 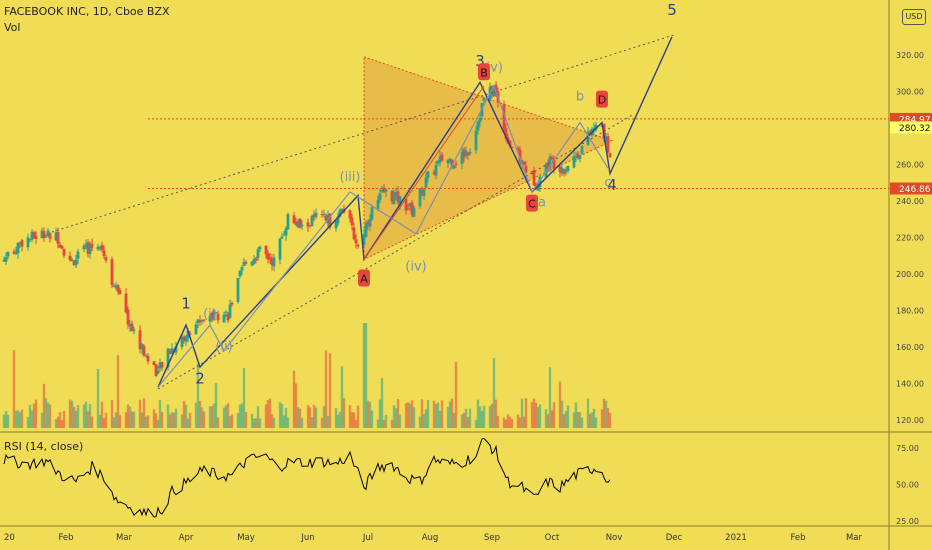 I want to click on time-tick-0: 20, so click(x=9, y=538).